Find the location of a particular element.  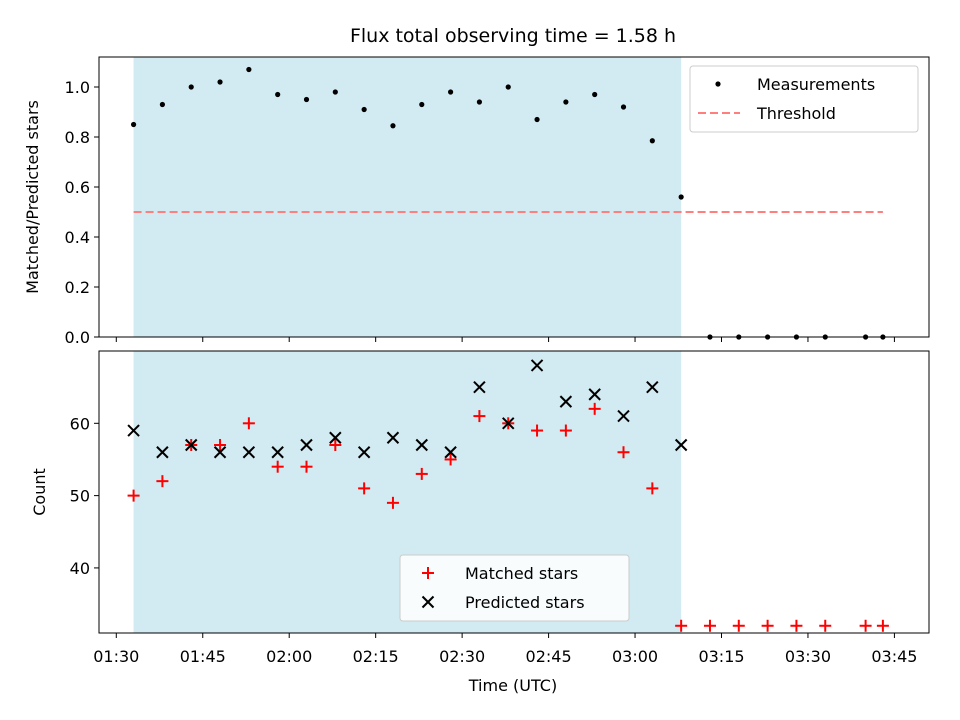

top-y-axis-label: Matched/Predicted stars is located at coordinates (32, 197).